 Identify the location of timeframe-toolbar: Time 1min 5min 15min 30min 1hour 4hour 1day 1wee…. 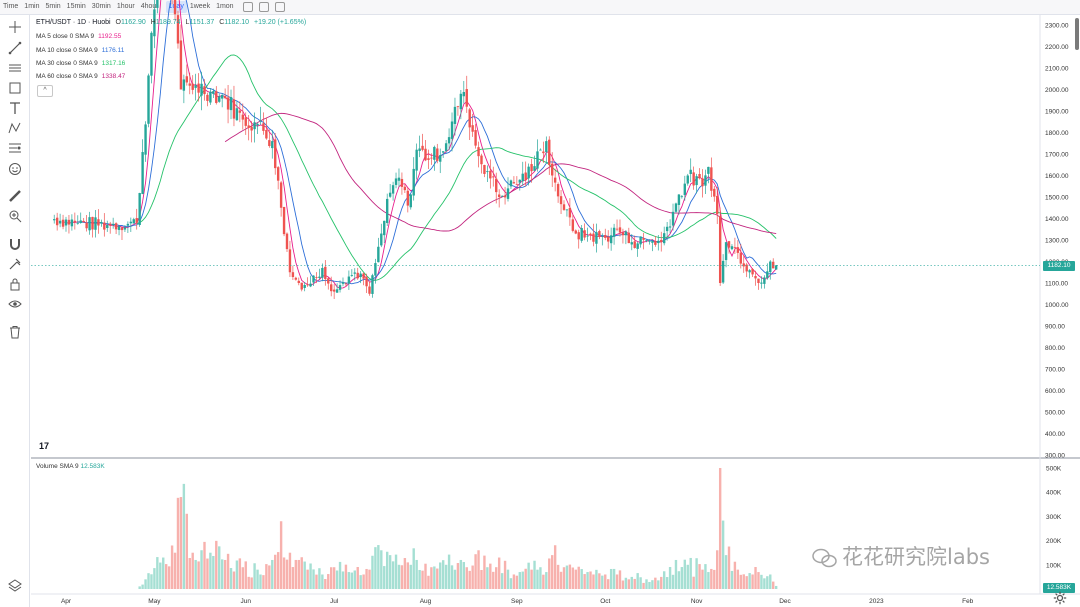
(540, 7).